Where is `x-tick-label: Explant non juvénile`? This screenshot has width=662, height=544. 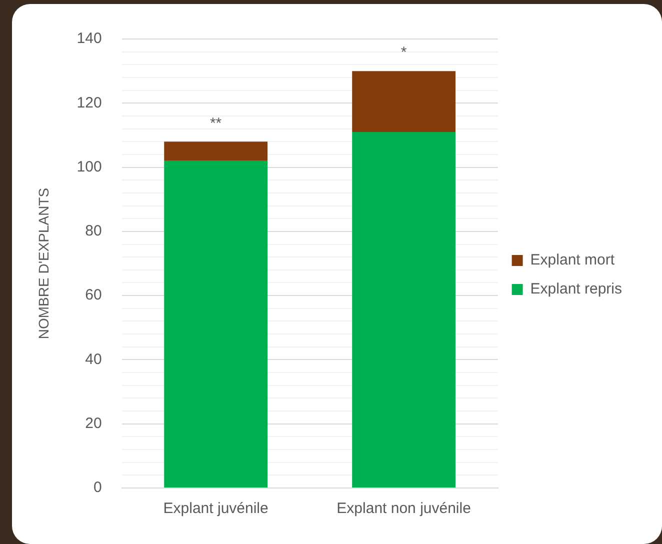 x-tick-label: Explant non juvénile is located at coordinates (403, 509).